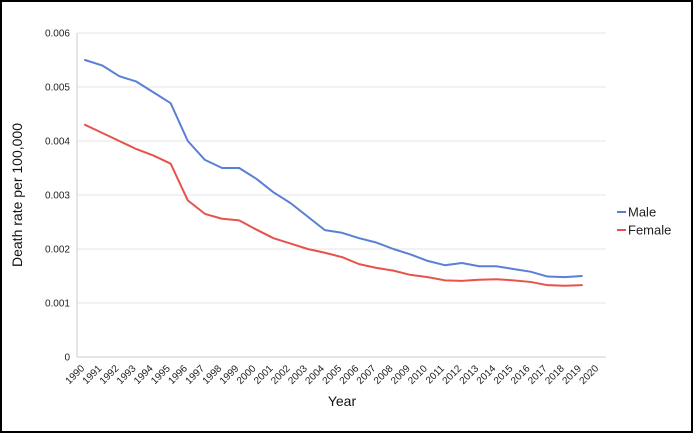 The image size is (693, 433). What do you see at coordinates (644, 221) in the screenshot?
I see `legend: Male Female` at bounding box center [644, 221].